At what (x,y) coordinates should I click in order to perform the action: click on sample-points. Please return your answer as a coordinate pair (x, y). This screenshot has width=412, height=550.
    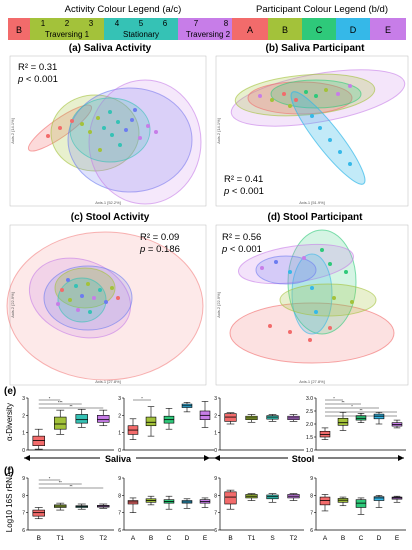
    Looking at the image, I should click on (88, 296).